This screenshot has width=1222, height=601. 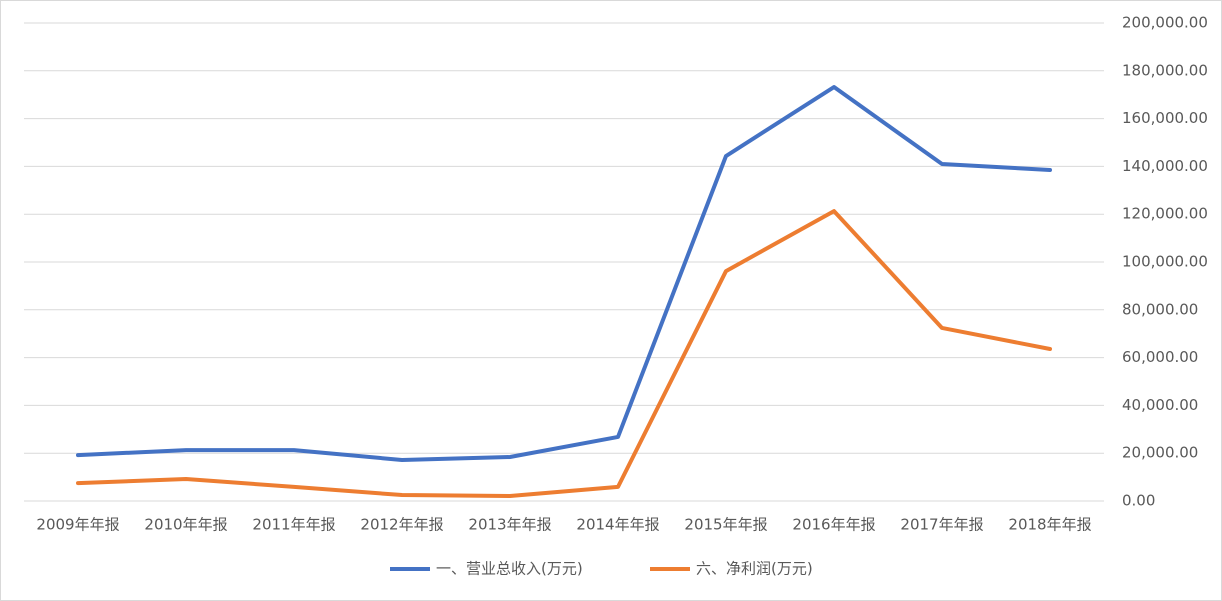 I want to click on x-tick-label: 2009年年报, so click(x=77, y=525).